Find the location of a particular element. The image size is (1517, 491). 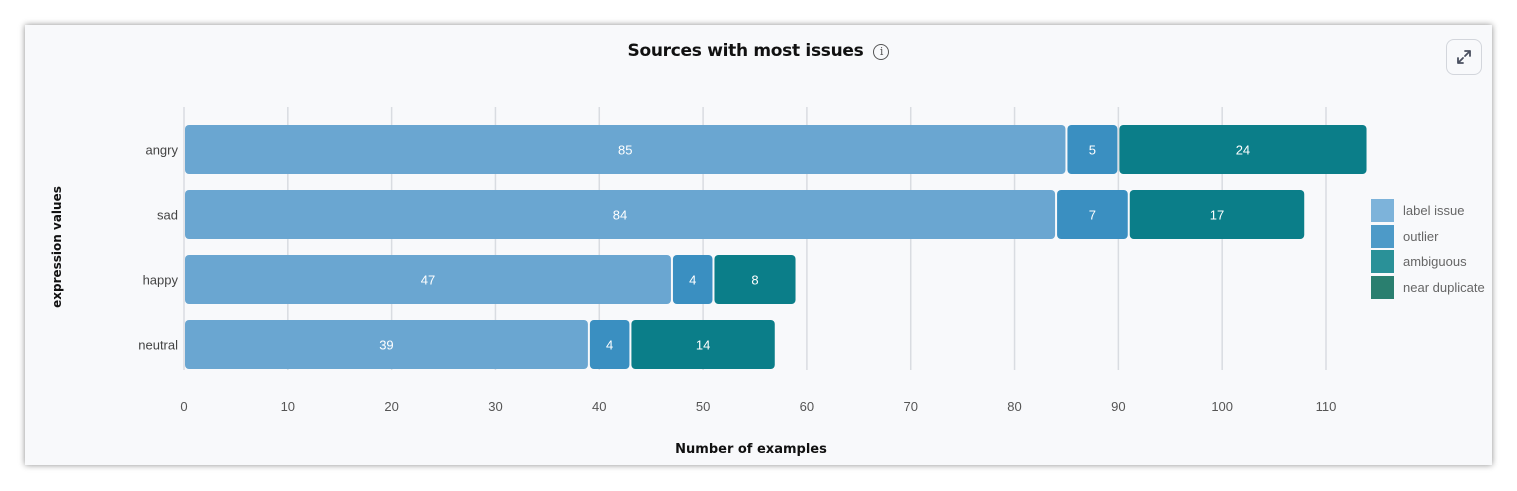

x-tick-label: 30 is located at coordinates (495, 406).